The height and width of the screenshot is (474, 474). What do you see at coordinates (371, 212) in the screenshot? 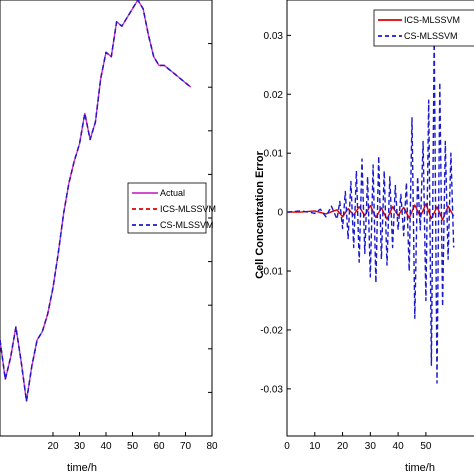
I see `right-series-ics-mlssvm` at bounding box center [371, 212].